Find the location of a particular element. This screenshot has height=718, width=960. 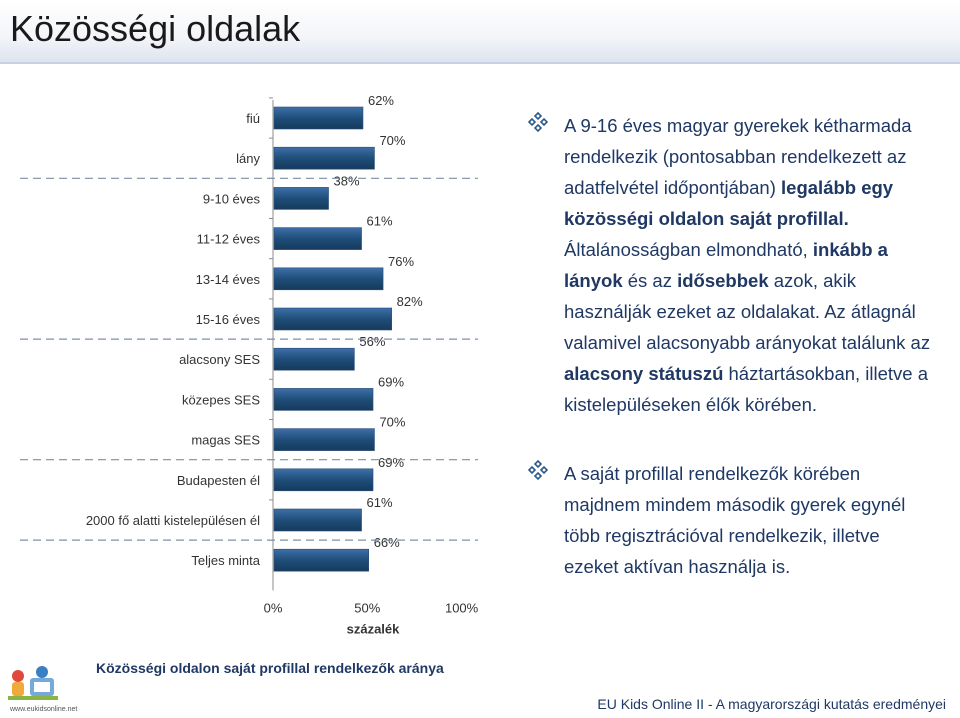

category-label: Teljes minta is located at coordinates (225, 560).